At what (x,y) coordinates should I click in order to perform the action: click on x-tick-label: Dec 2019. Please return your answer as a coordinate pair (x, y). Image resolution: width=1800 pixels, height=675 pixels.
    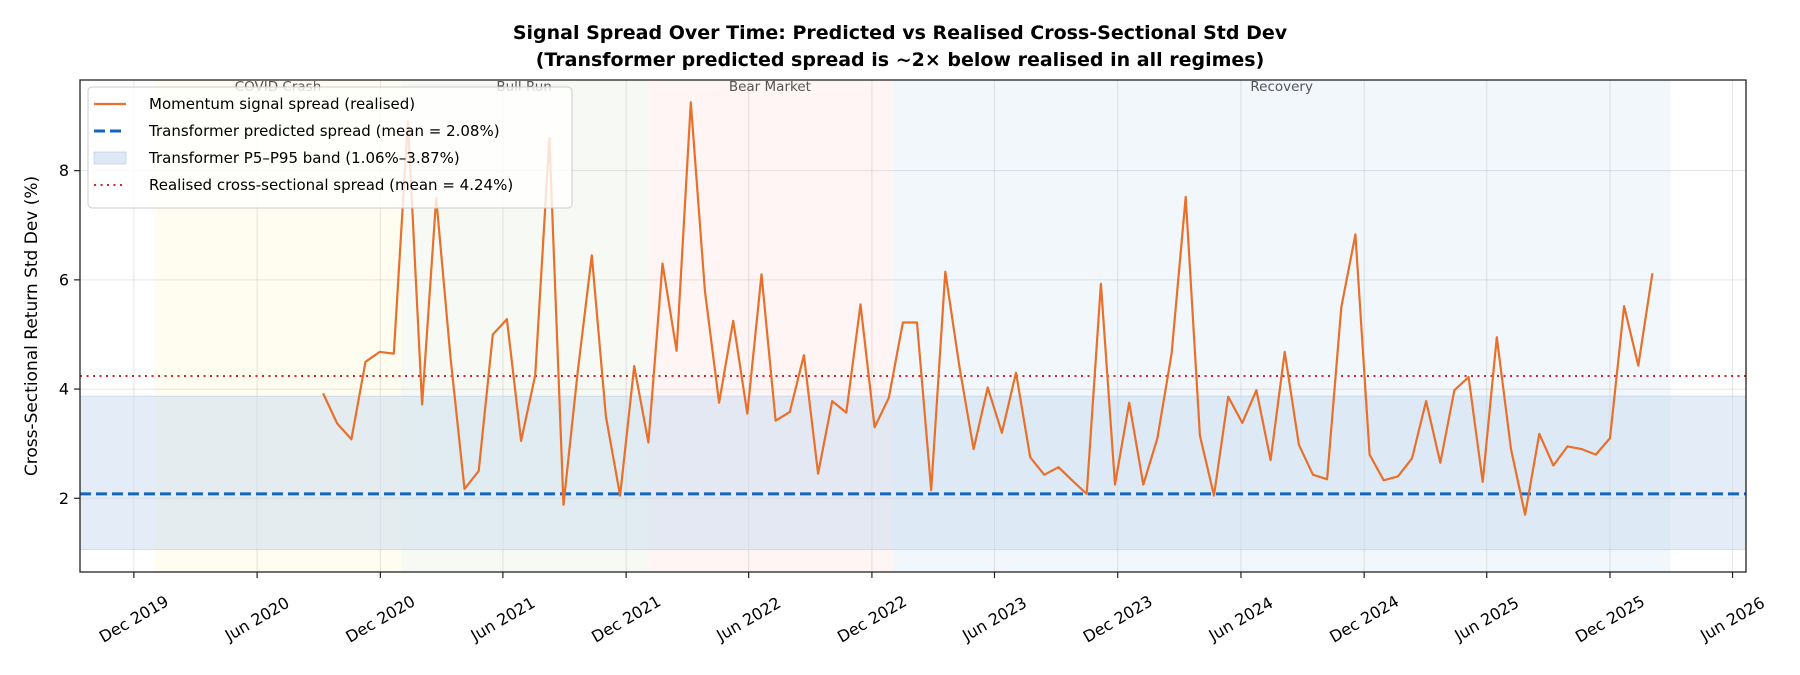
    Looking at the image, I should click on (134, 619).